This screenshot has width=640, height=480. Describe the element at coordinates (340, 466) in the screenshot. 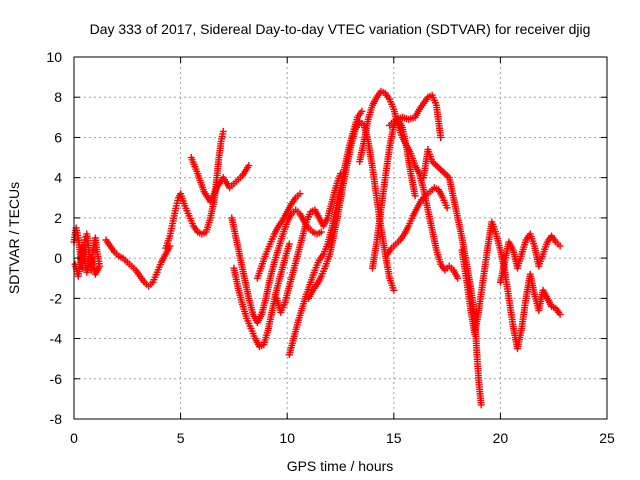

I see `x-axis-label: GPS time / hours` at that location.